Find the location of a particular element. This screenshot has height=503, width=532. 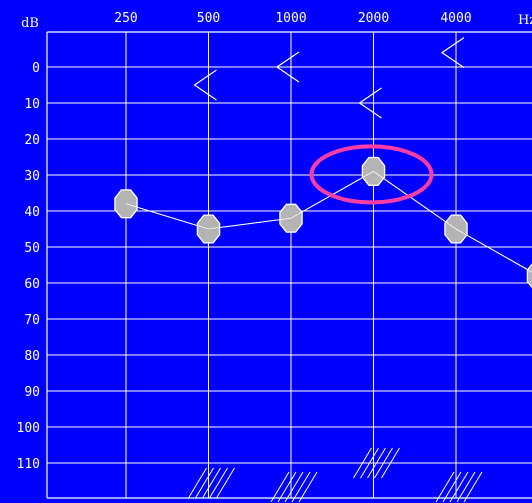

x-tick-labels: 250 500 1000 2000 4000 is located at coordinates (292, 18).